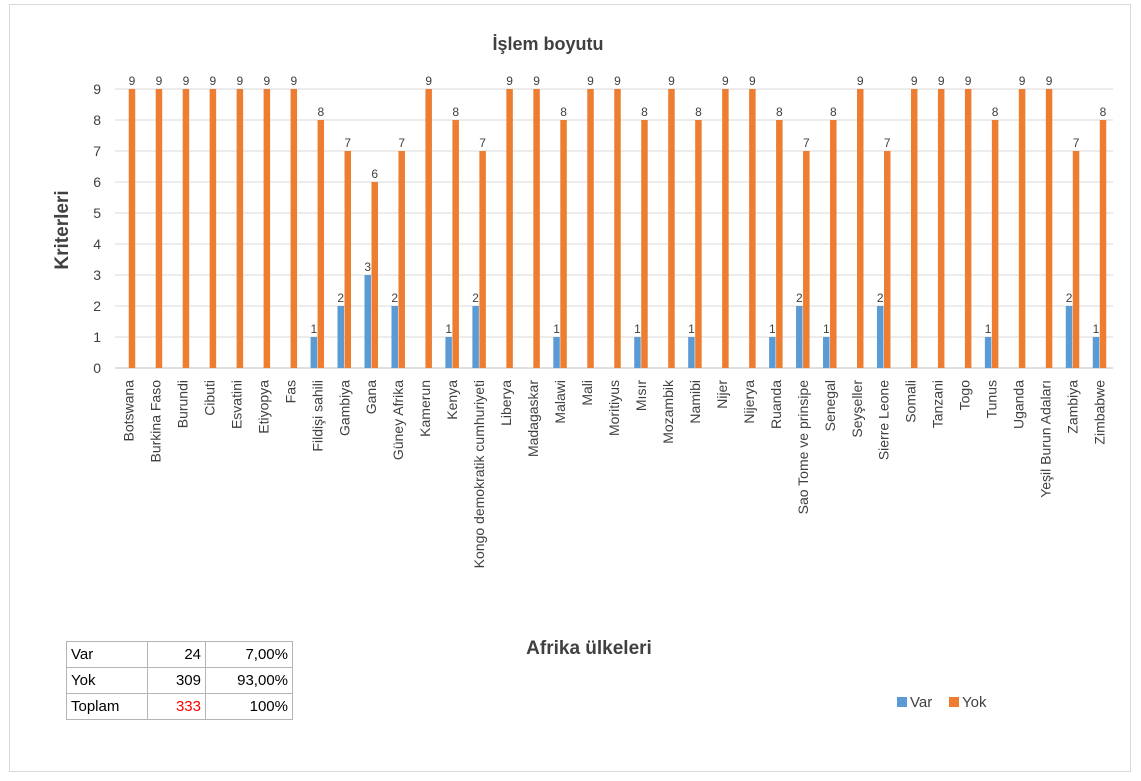  I want to click on legend-label: Yok, so click(974, 702).